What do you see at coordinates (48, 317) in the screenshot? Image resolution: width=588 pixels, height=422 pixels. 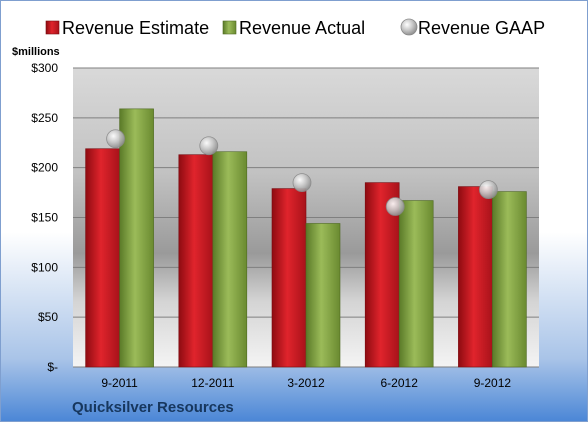 I see `y-tick-label: $50` at bounding box center [48, 317].